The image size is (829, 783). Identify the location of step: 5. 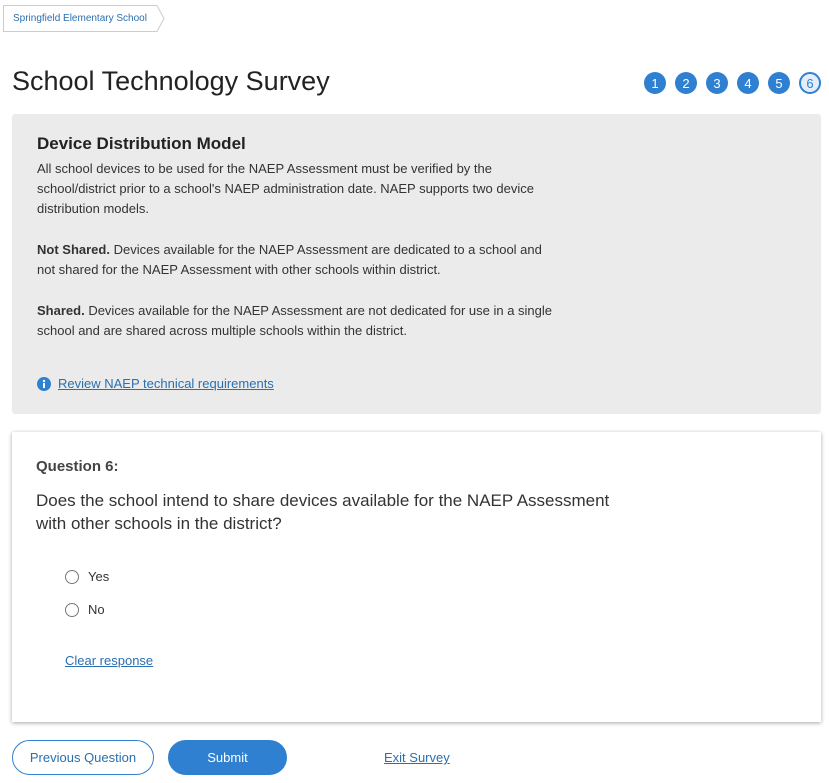
(779, 83).